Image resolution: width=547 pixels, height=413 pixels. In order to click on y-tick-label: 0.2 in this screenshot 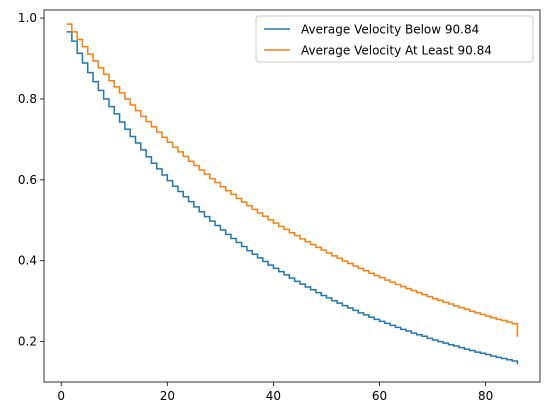, I will do `click(27, 342)`.